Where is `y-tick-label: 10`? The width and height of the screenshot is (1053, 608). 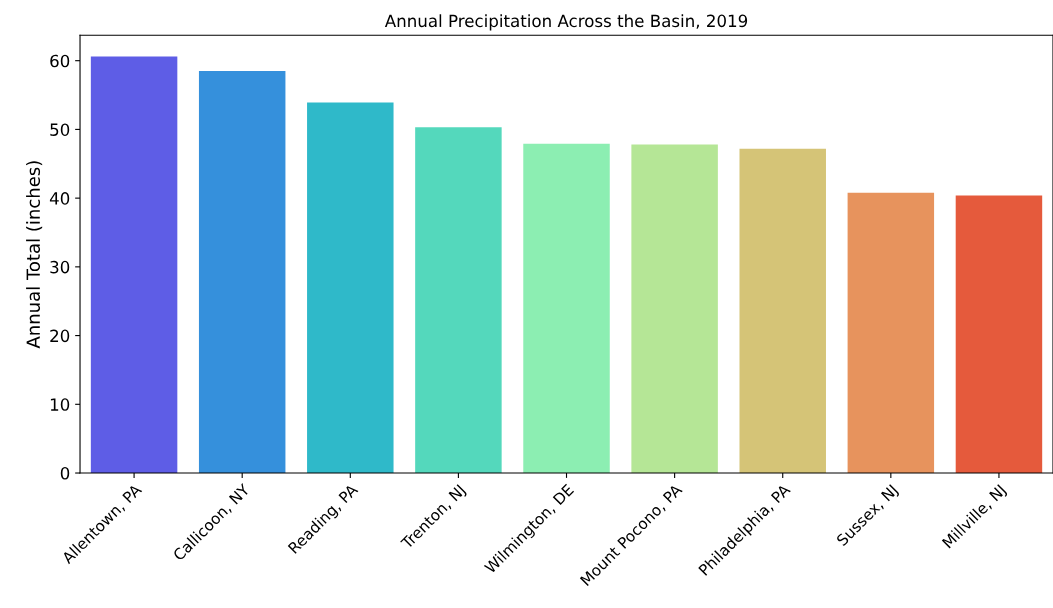
y-tick-label: 10 is located at coordinates (60, 404).